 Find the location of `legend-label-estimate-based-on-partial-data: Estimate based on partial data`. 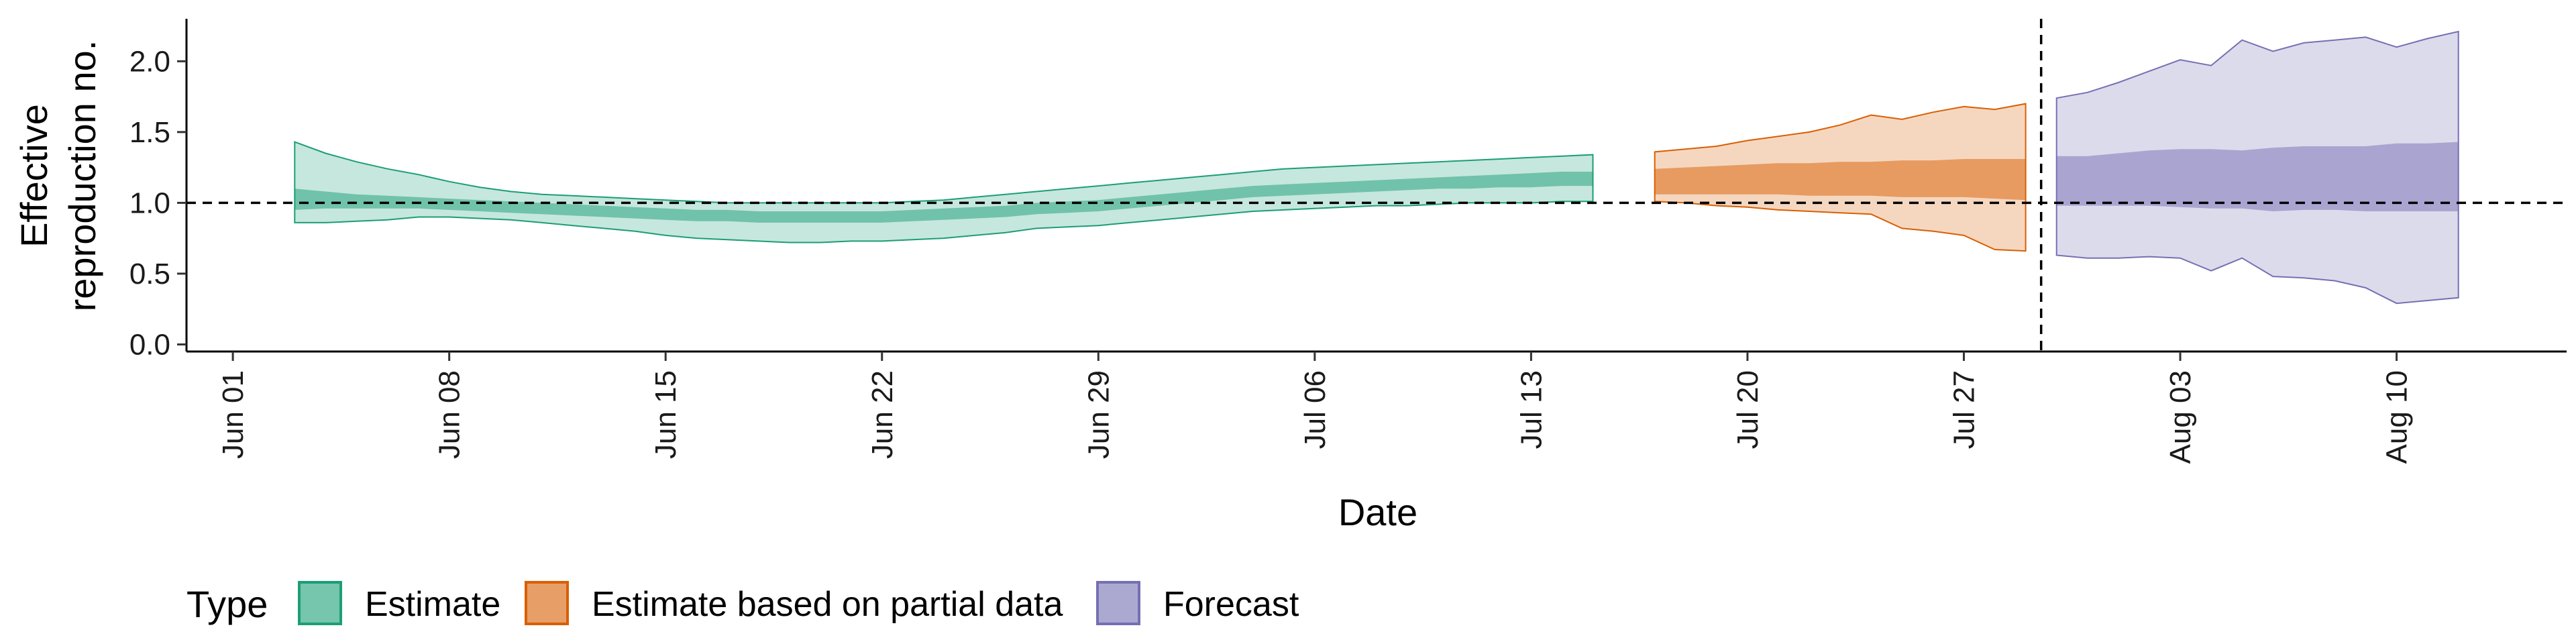

legend-label-estimate-based-on-partial-data: Estimate based on partial data is located at coordinates (827, 604).